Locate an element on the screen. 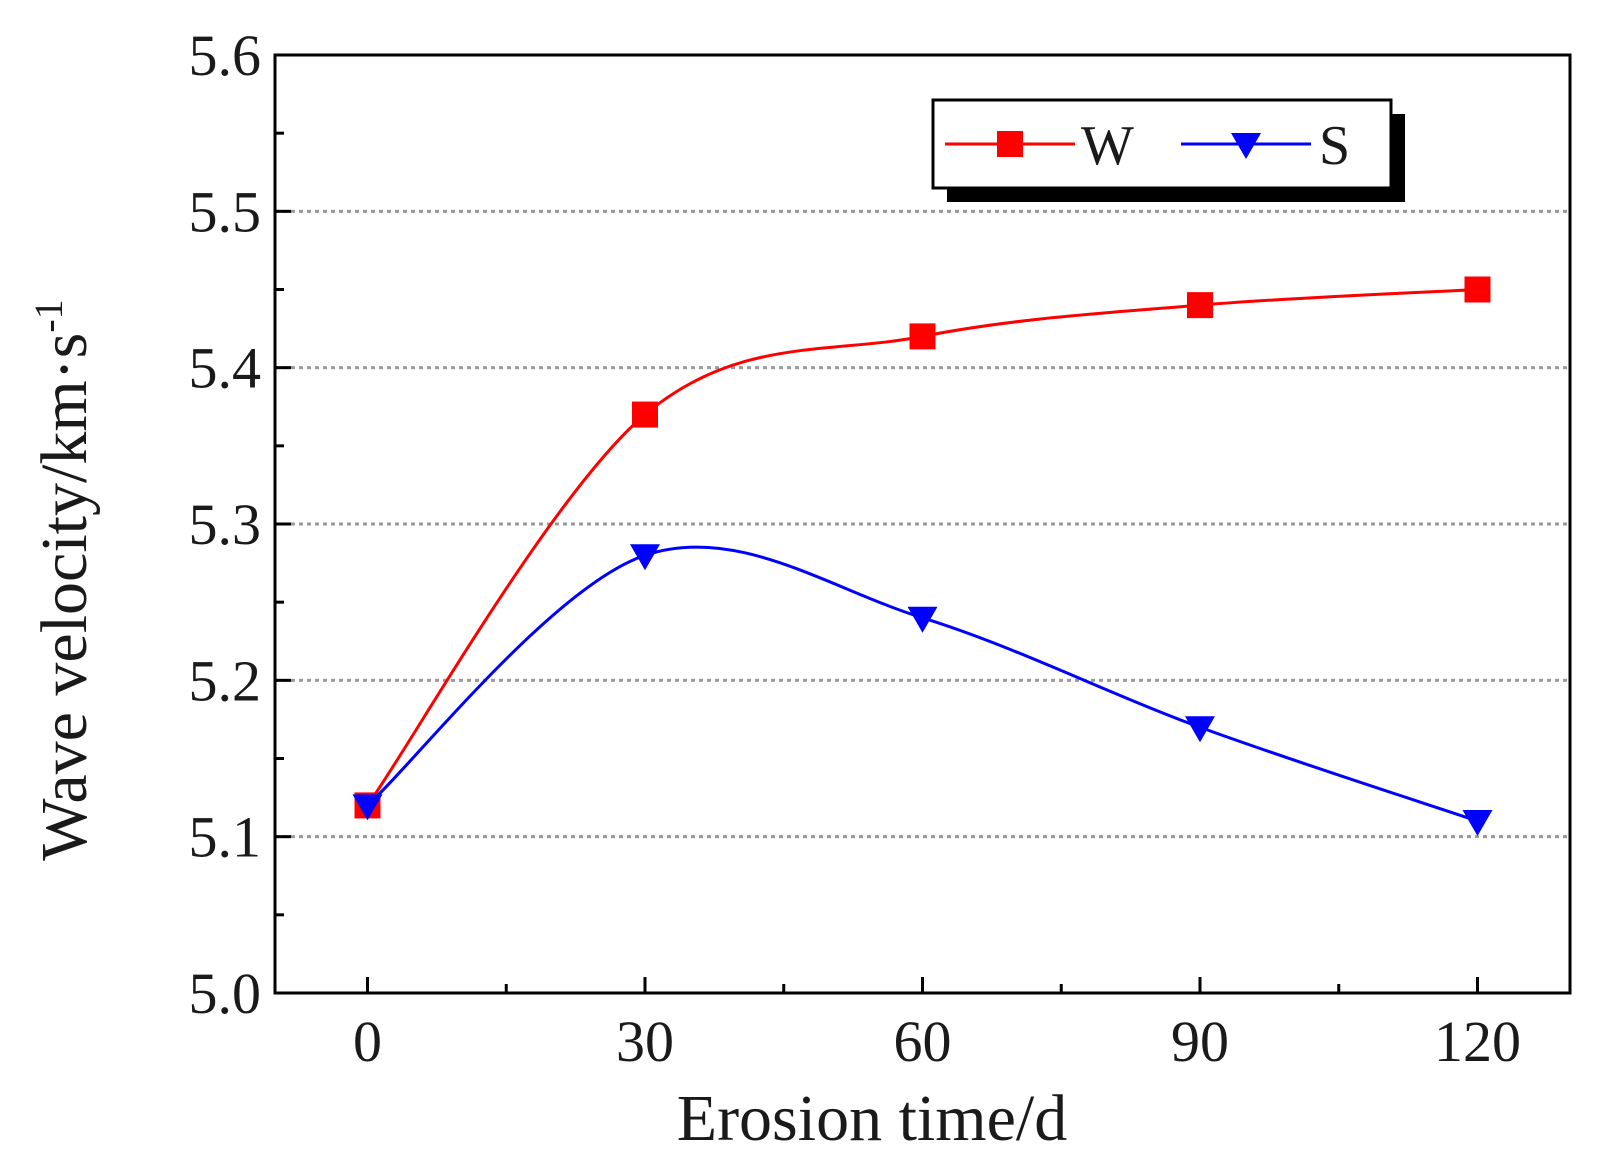 This screenshot has width=1619, height=1166. y-tick-label: 5.4 is located at coordinates (225, 368).